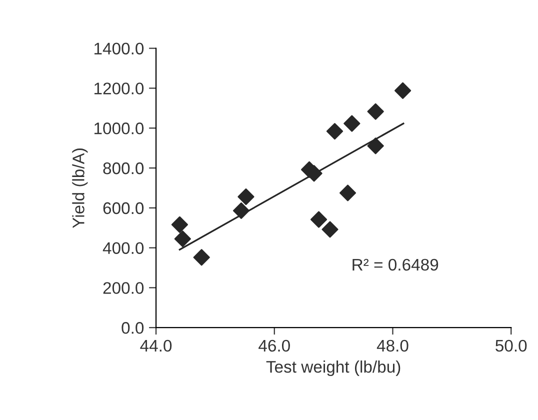 This screenshot has height=420, width=538. Describe the element at coordinates (274, 346) in the screenshot. I see `x-tick-label: 46.0` at that location.